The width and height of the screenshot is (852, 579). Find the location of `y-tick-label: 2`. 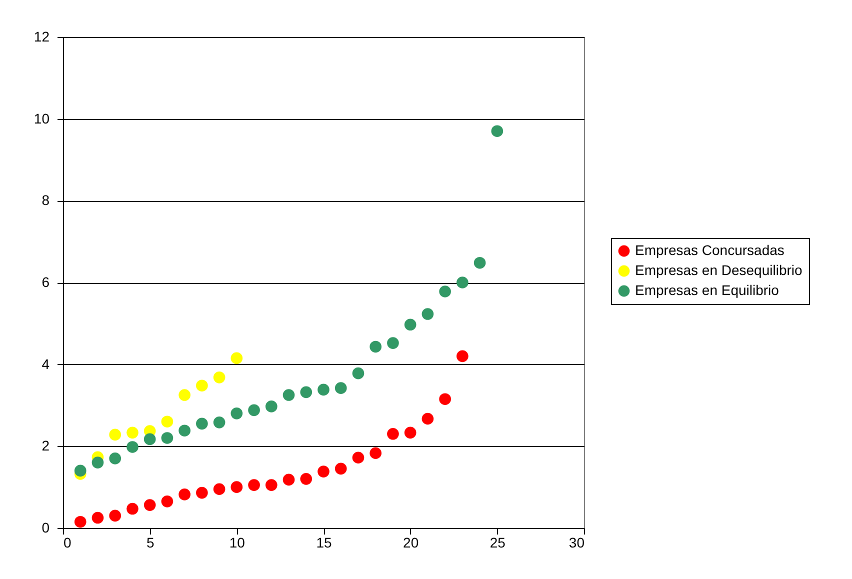

y-tick-label: 2 is located at coordinates (46, 446).